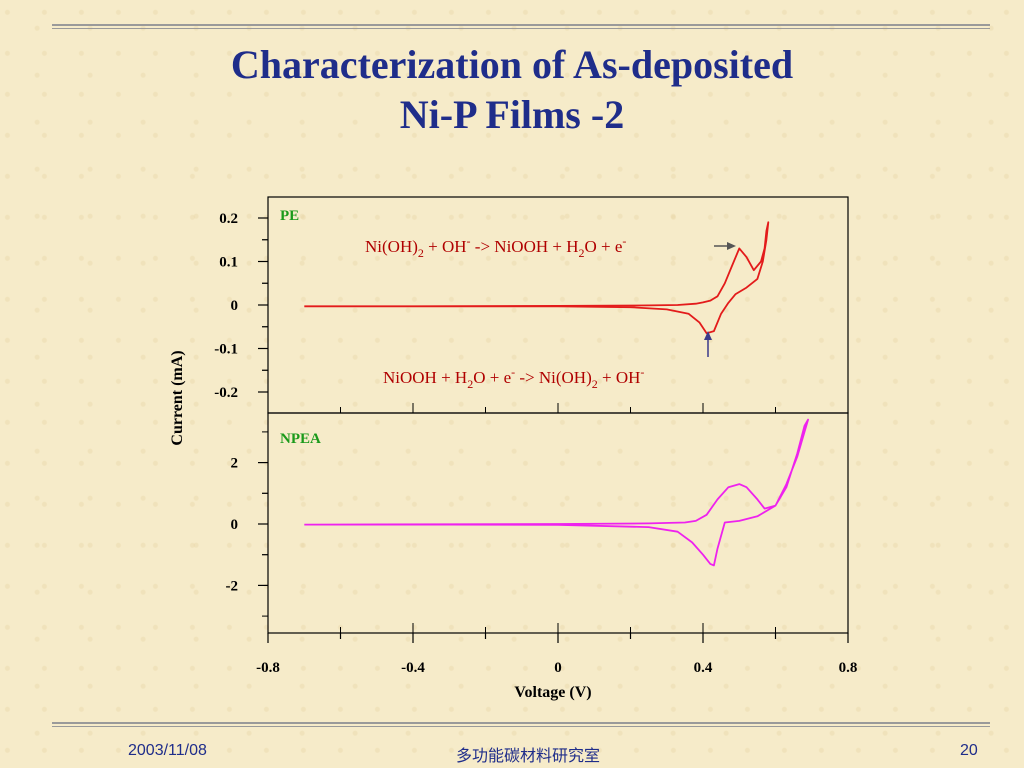 Image resolution: width=1024 pixels, height=768 pixels. I want to click on annotation-oxidation: Ni(OH)2 + OH- -> NiOOH + H2O + e-, so click(495, 247).